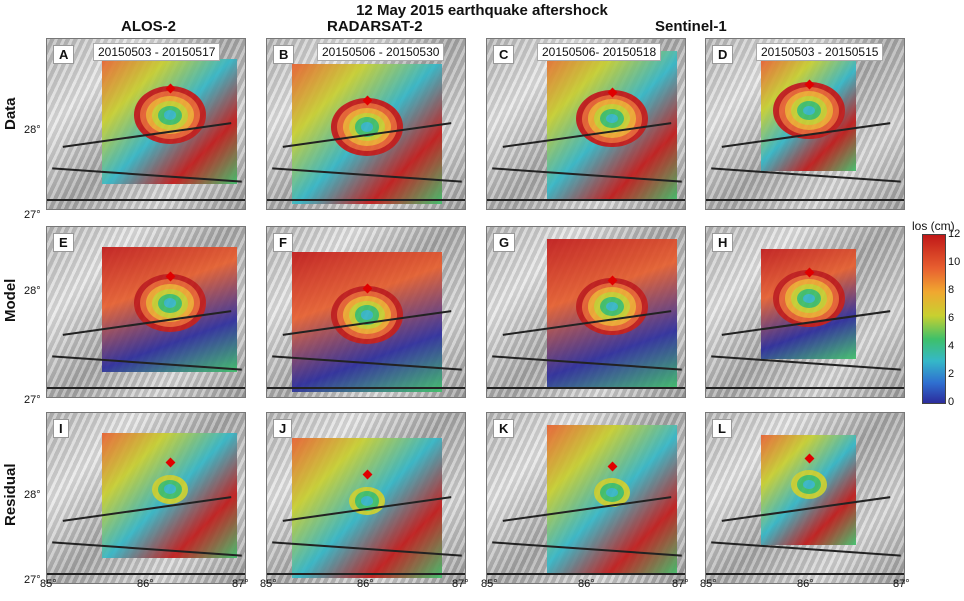 This screenshot has height=601, width=964. What do you see at coordinates (61, 428) in the screenshot?
I see `panel-letter: I` at bounding box center [61, 428].